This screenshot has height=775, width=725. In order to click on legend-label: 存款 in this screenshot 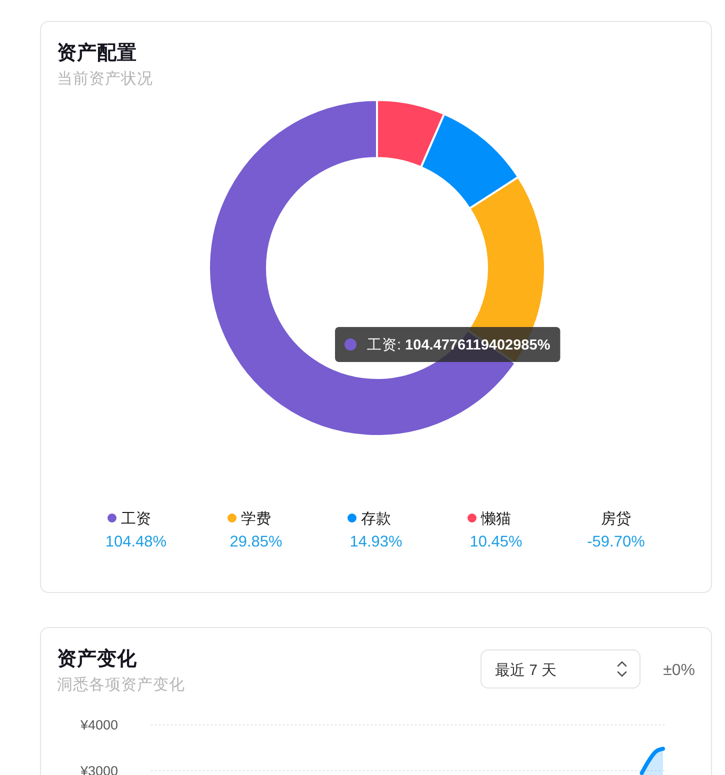, I will do `click(376, 519)`.